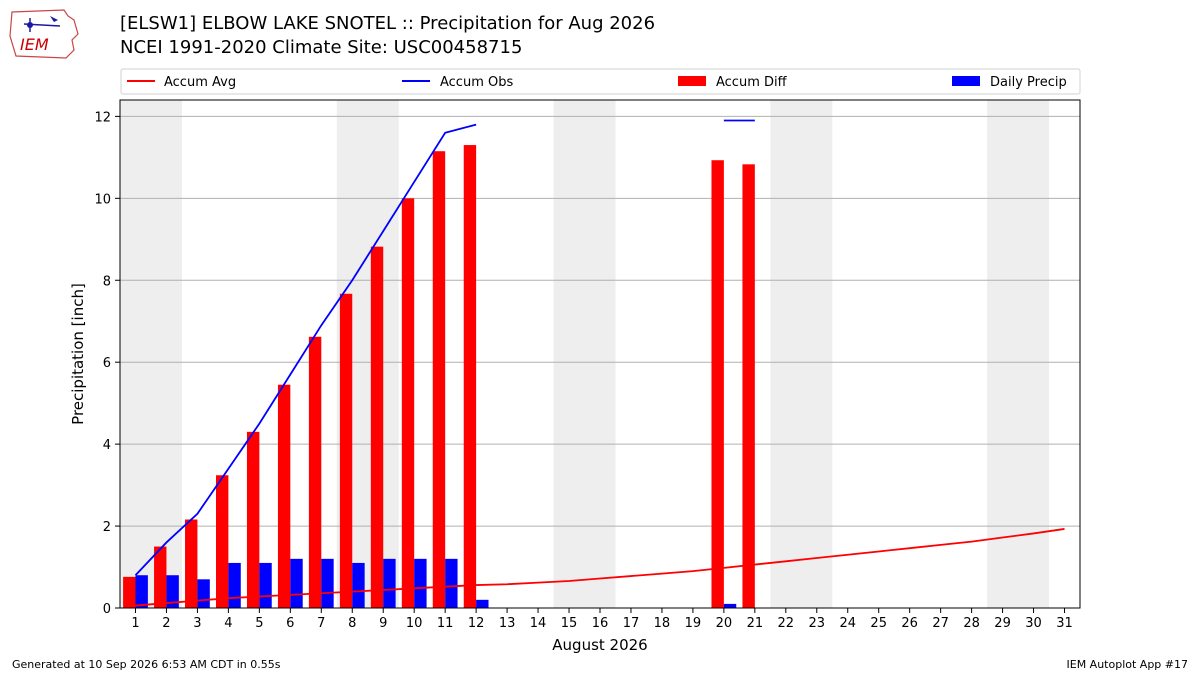 The height and width of the screenshot is (675, 1200). What do you see at coordinates (290, 623) in the screenshot?
I see `x-tick-label-6: 6` at bounding box center [290, 623].